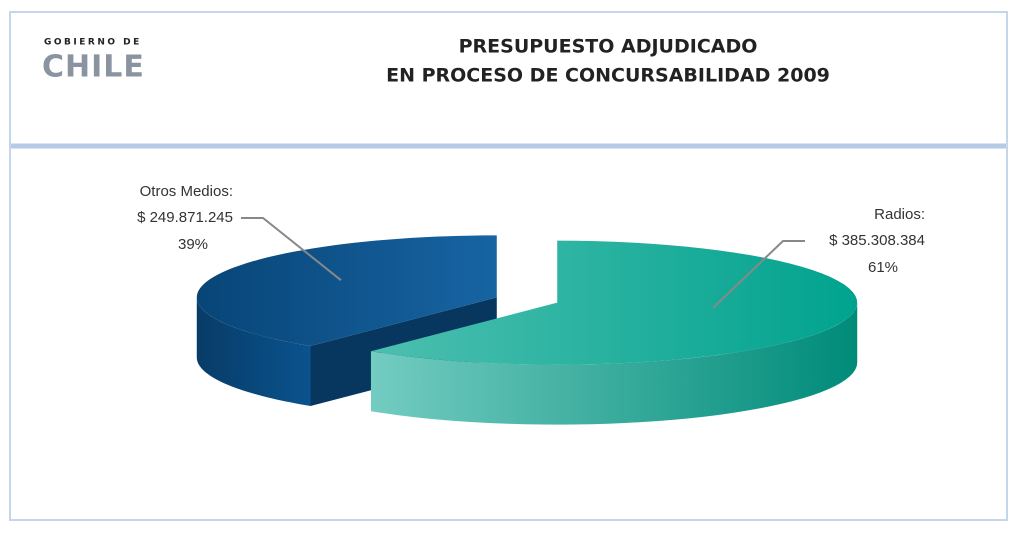  What do you see at coordinates (877, 240) in the screenshot?
I see `value-label: $ 385.308.384` at bounding box center [877, 240].